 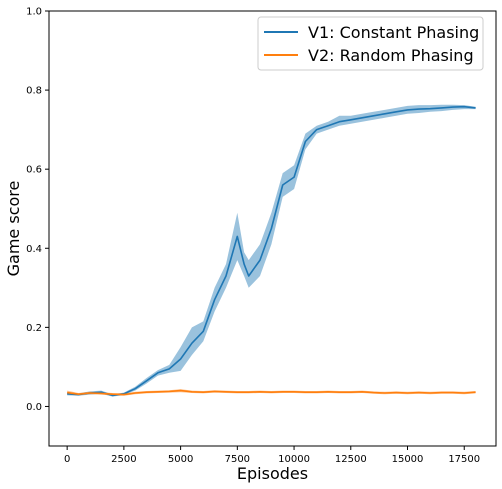 What do you see at coordinates (34, 328) in the screenshot?
I see `y-tick-label: 0.2` at bounding box center [34, 328].